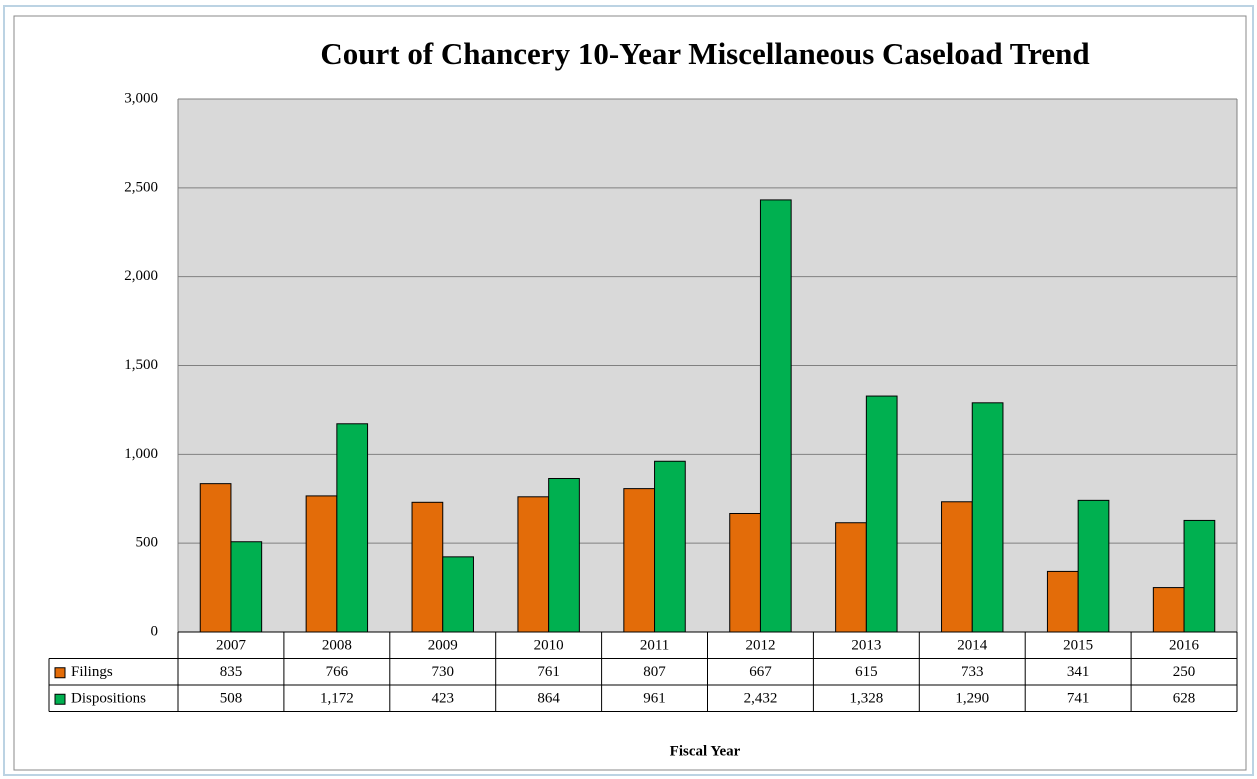 The image size is (1257, 779). I want to click on table-value: 766, so click(337, 672).